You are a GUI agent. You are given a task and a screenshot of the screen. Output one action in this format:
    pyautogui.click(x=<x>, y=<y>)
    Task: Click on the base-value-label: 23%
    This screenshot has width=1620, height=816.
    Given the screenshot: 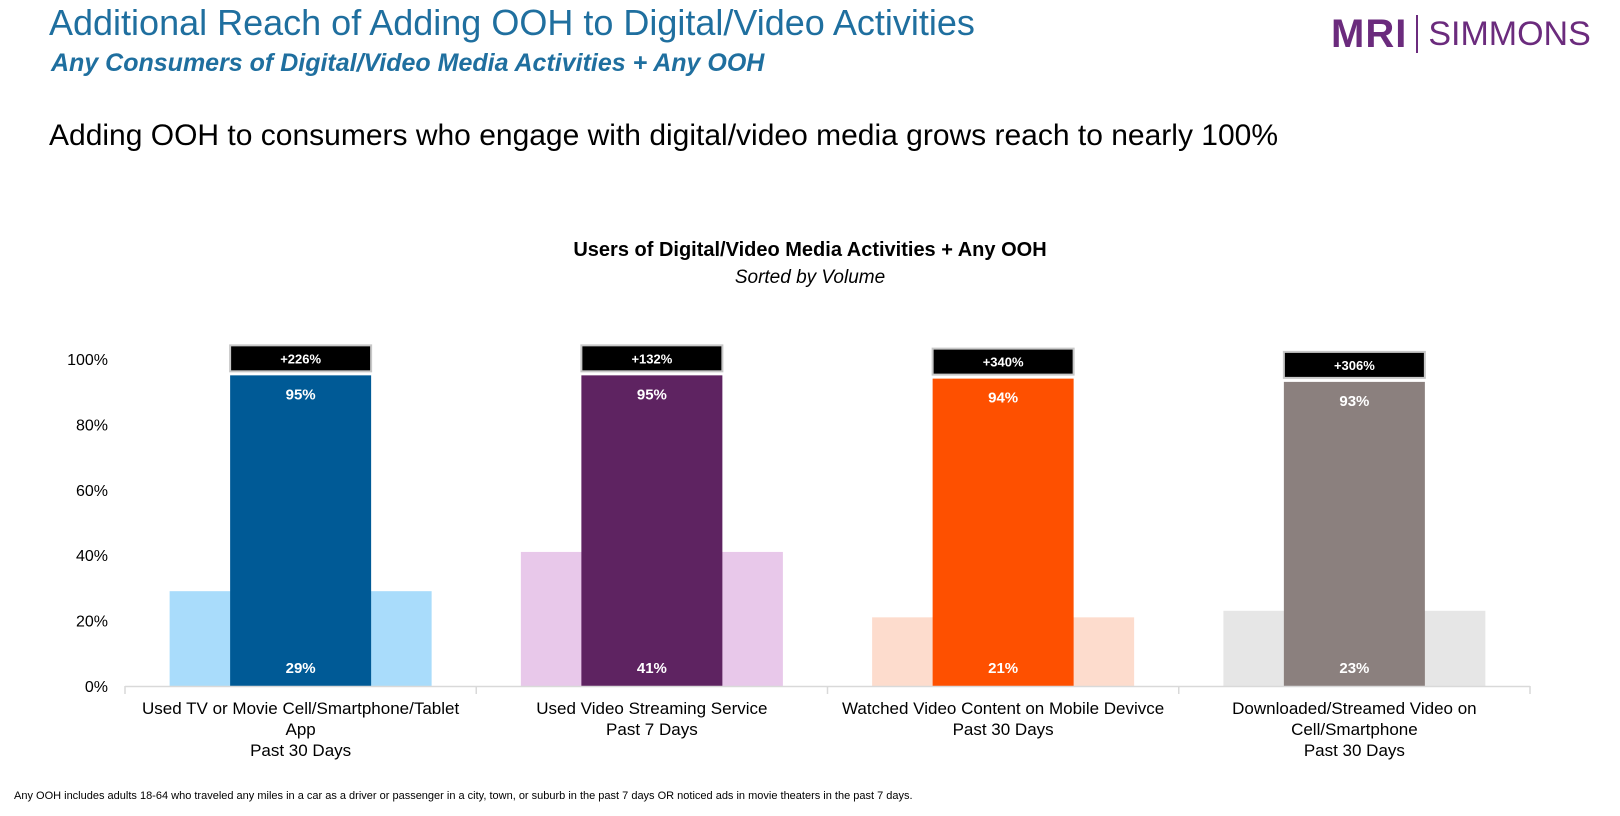 What is the action you would take?
    pyautogui.click(x=1354, y=668)
    